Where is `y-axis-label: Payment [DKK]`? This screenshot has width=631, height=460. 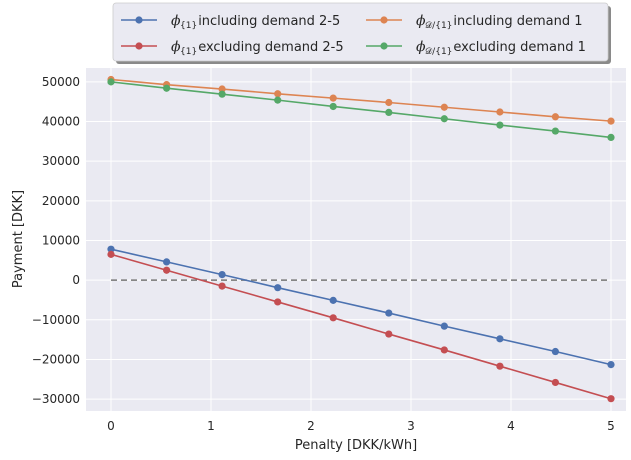
y-axis-label: Payment [DKK] is located at coordinates (18, 239).